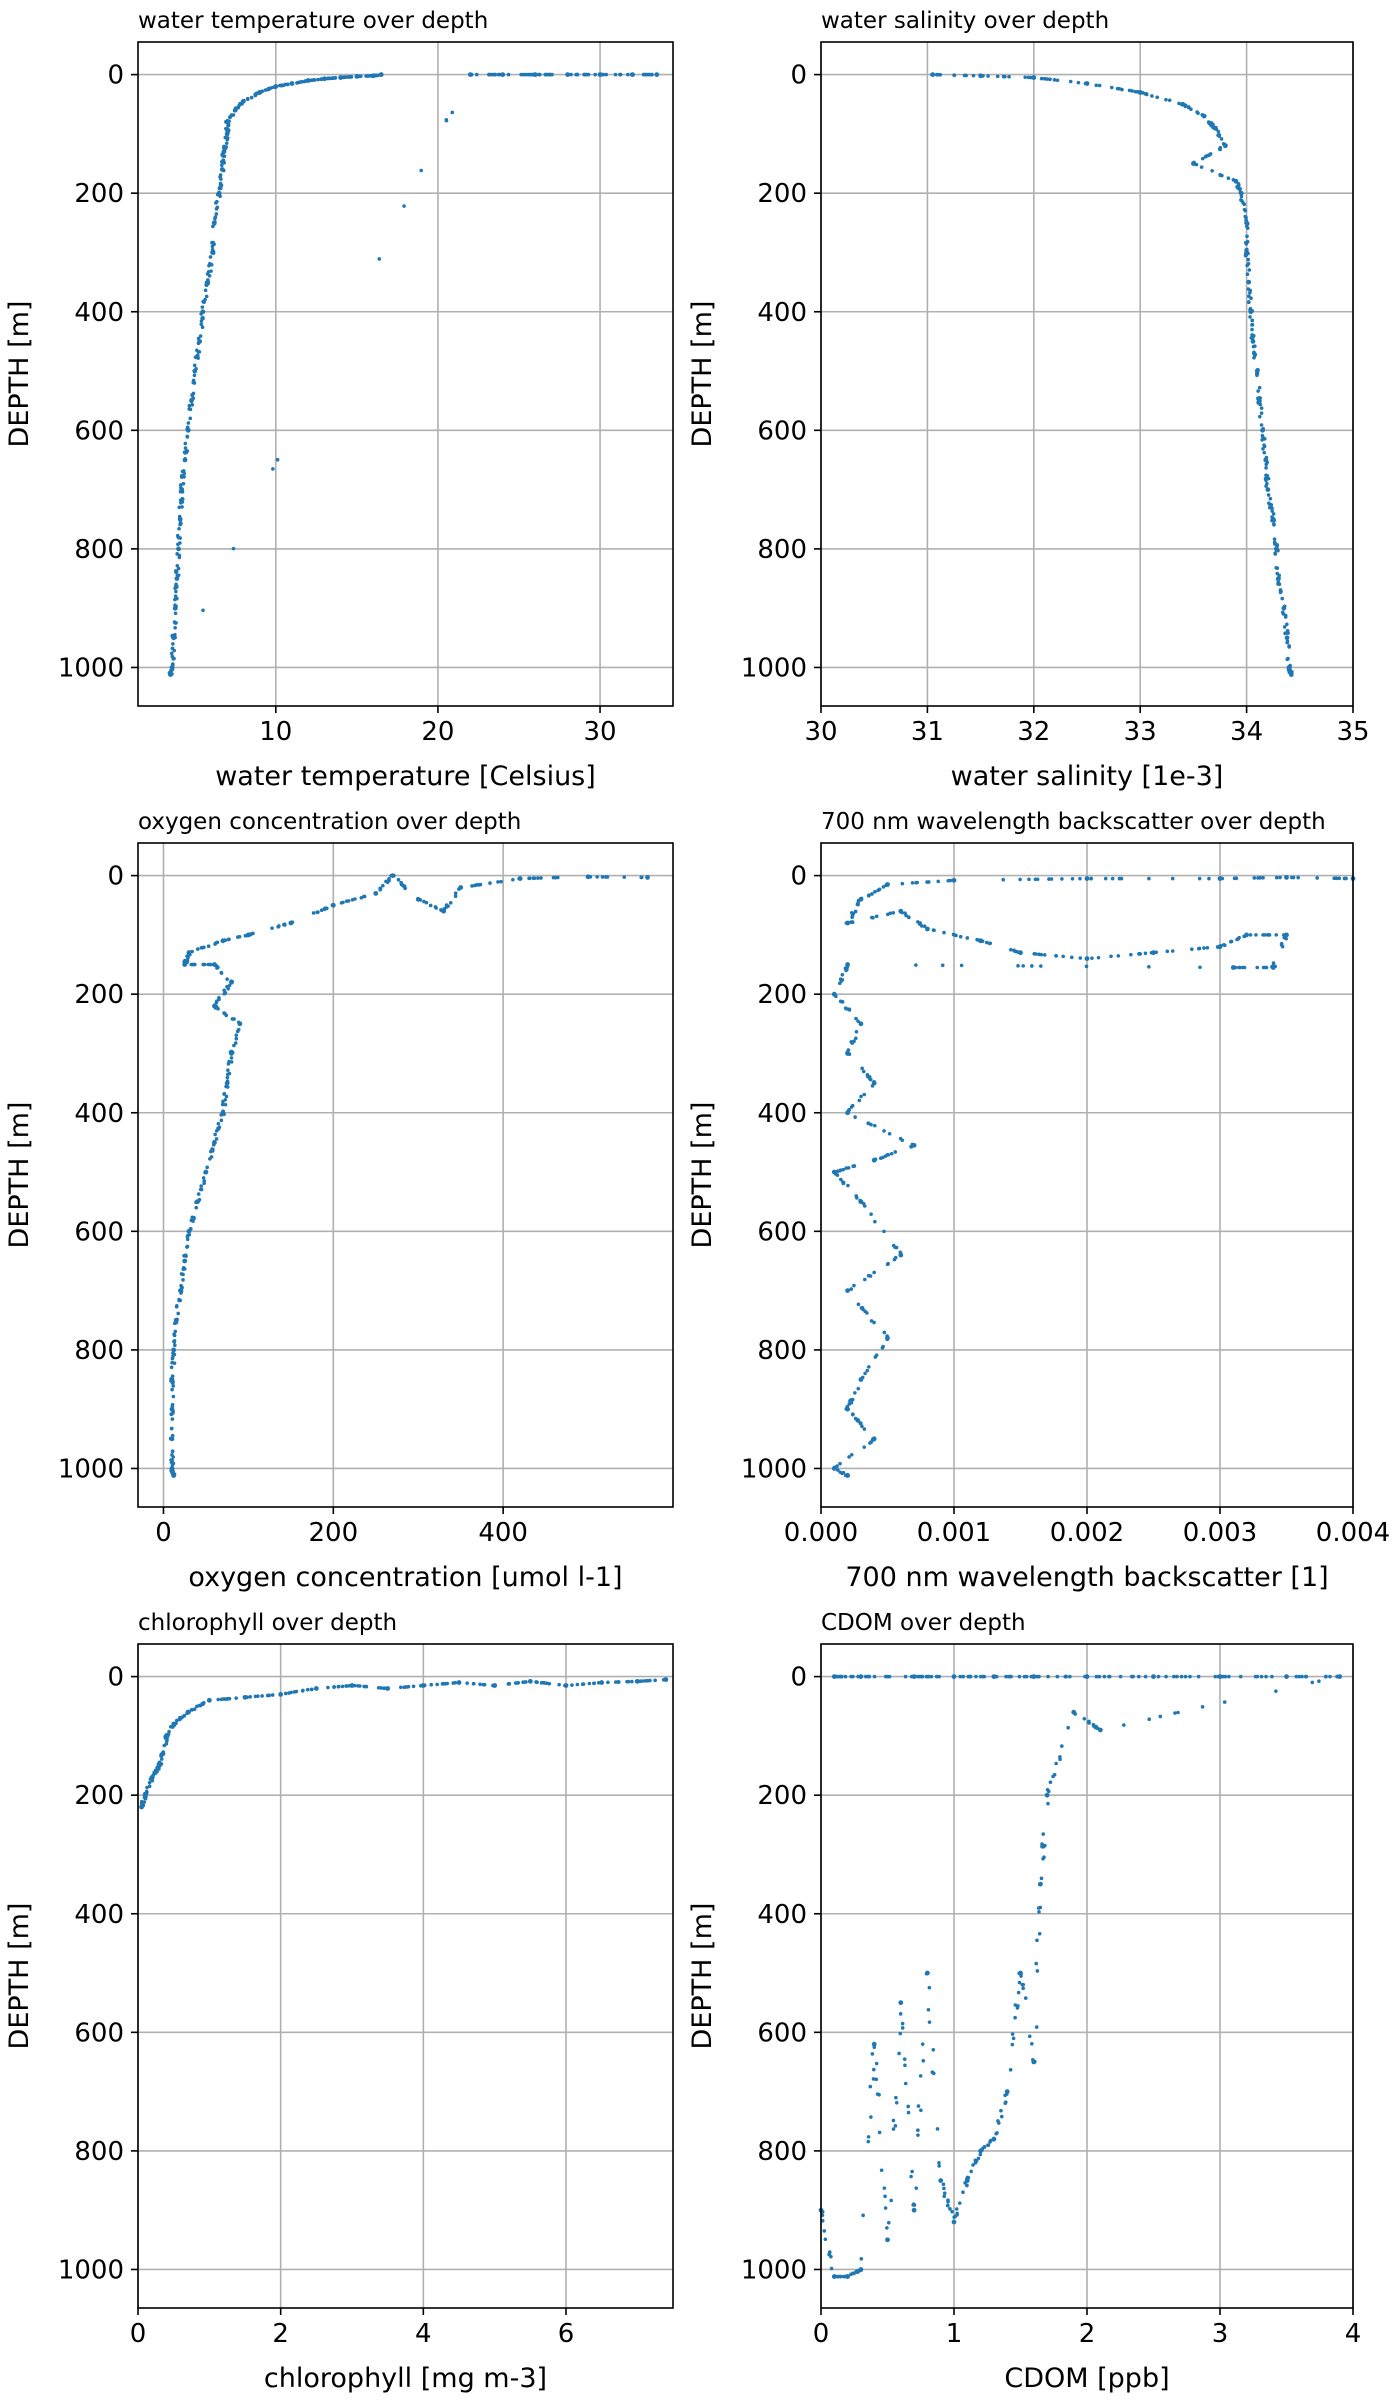 The image size is (1400, 2400). Describe the element at coordinates (1220, 1533) in the screenshot. I see `x-tick-label: 0.003` at that location.